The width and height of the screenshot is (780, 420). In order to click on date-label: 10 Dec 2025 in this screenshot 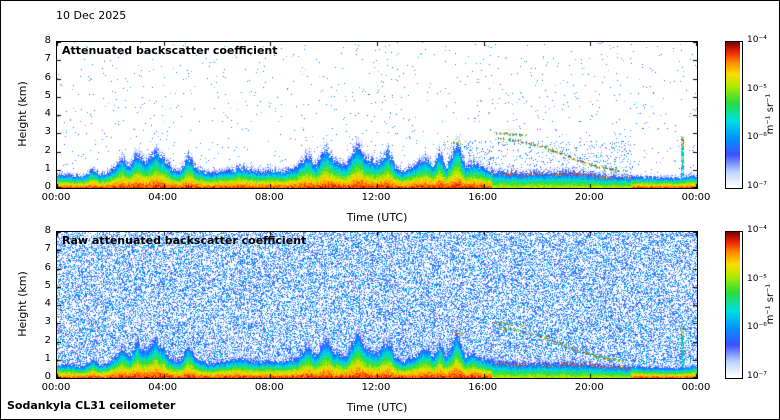, I will do `click(91, 15)`.